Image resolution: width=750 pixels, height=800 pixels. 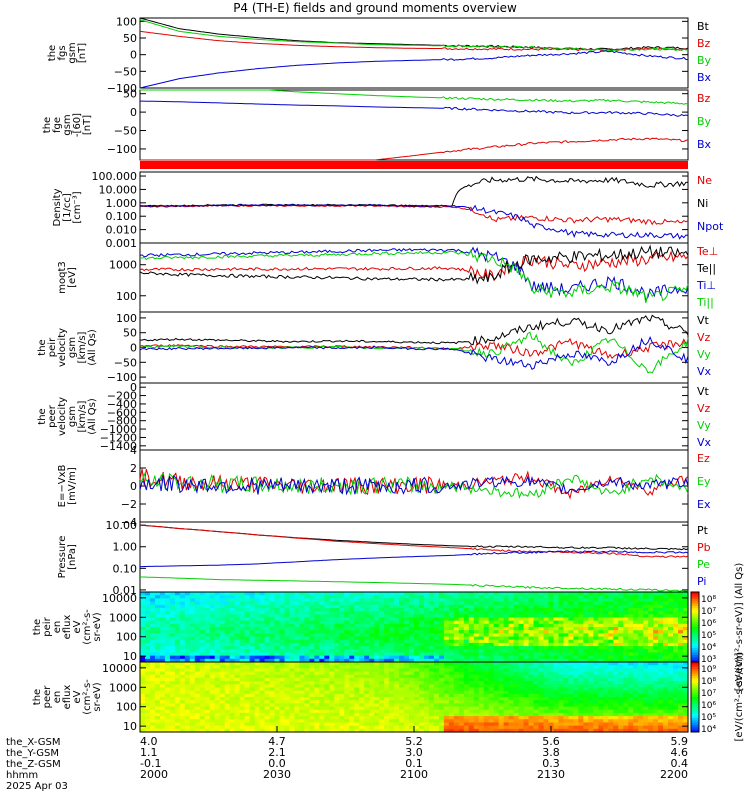 I want to click on y-axis-label: Density, so click(x=57, y=207).